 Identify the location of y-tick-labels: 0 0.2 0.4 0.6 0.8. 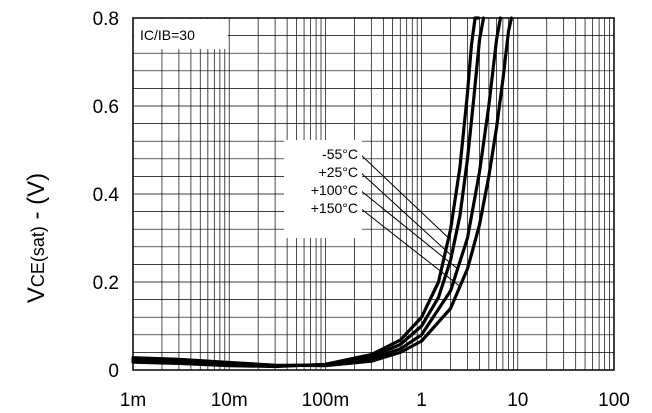
(106, 195).